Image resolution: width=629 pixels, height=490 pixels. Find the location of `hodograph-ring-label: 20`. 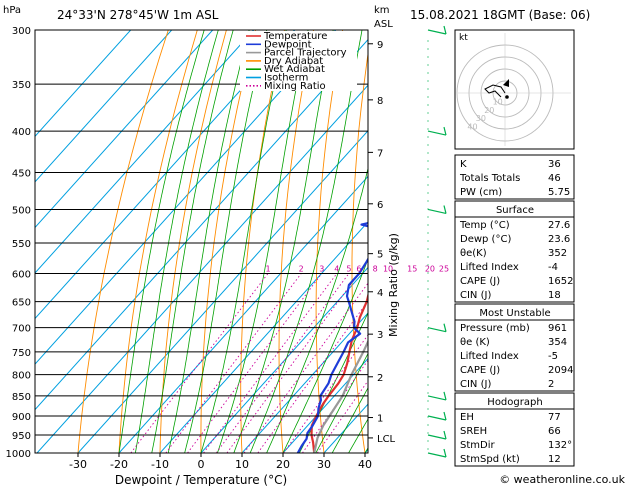

hodograph-ring-label: 20 is located at coordinates (489, 110).